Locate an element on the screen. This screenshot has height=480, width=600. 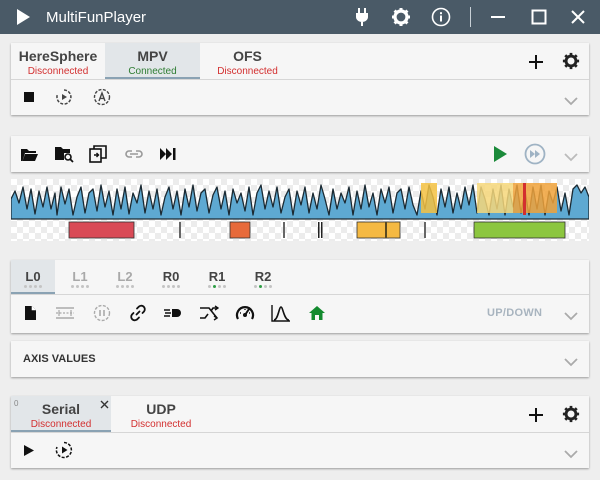
tab-label: UDP is located at coordinates (161, 409).